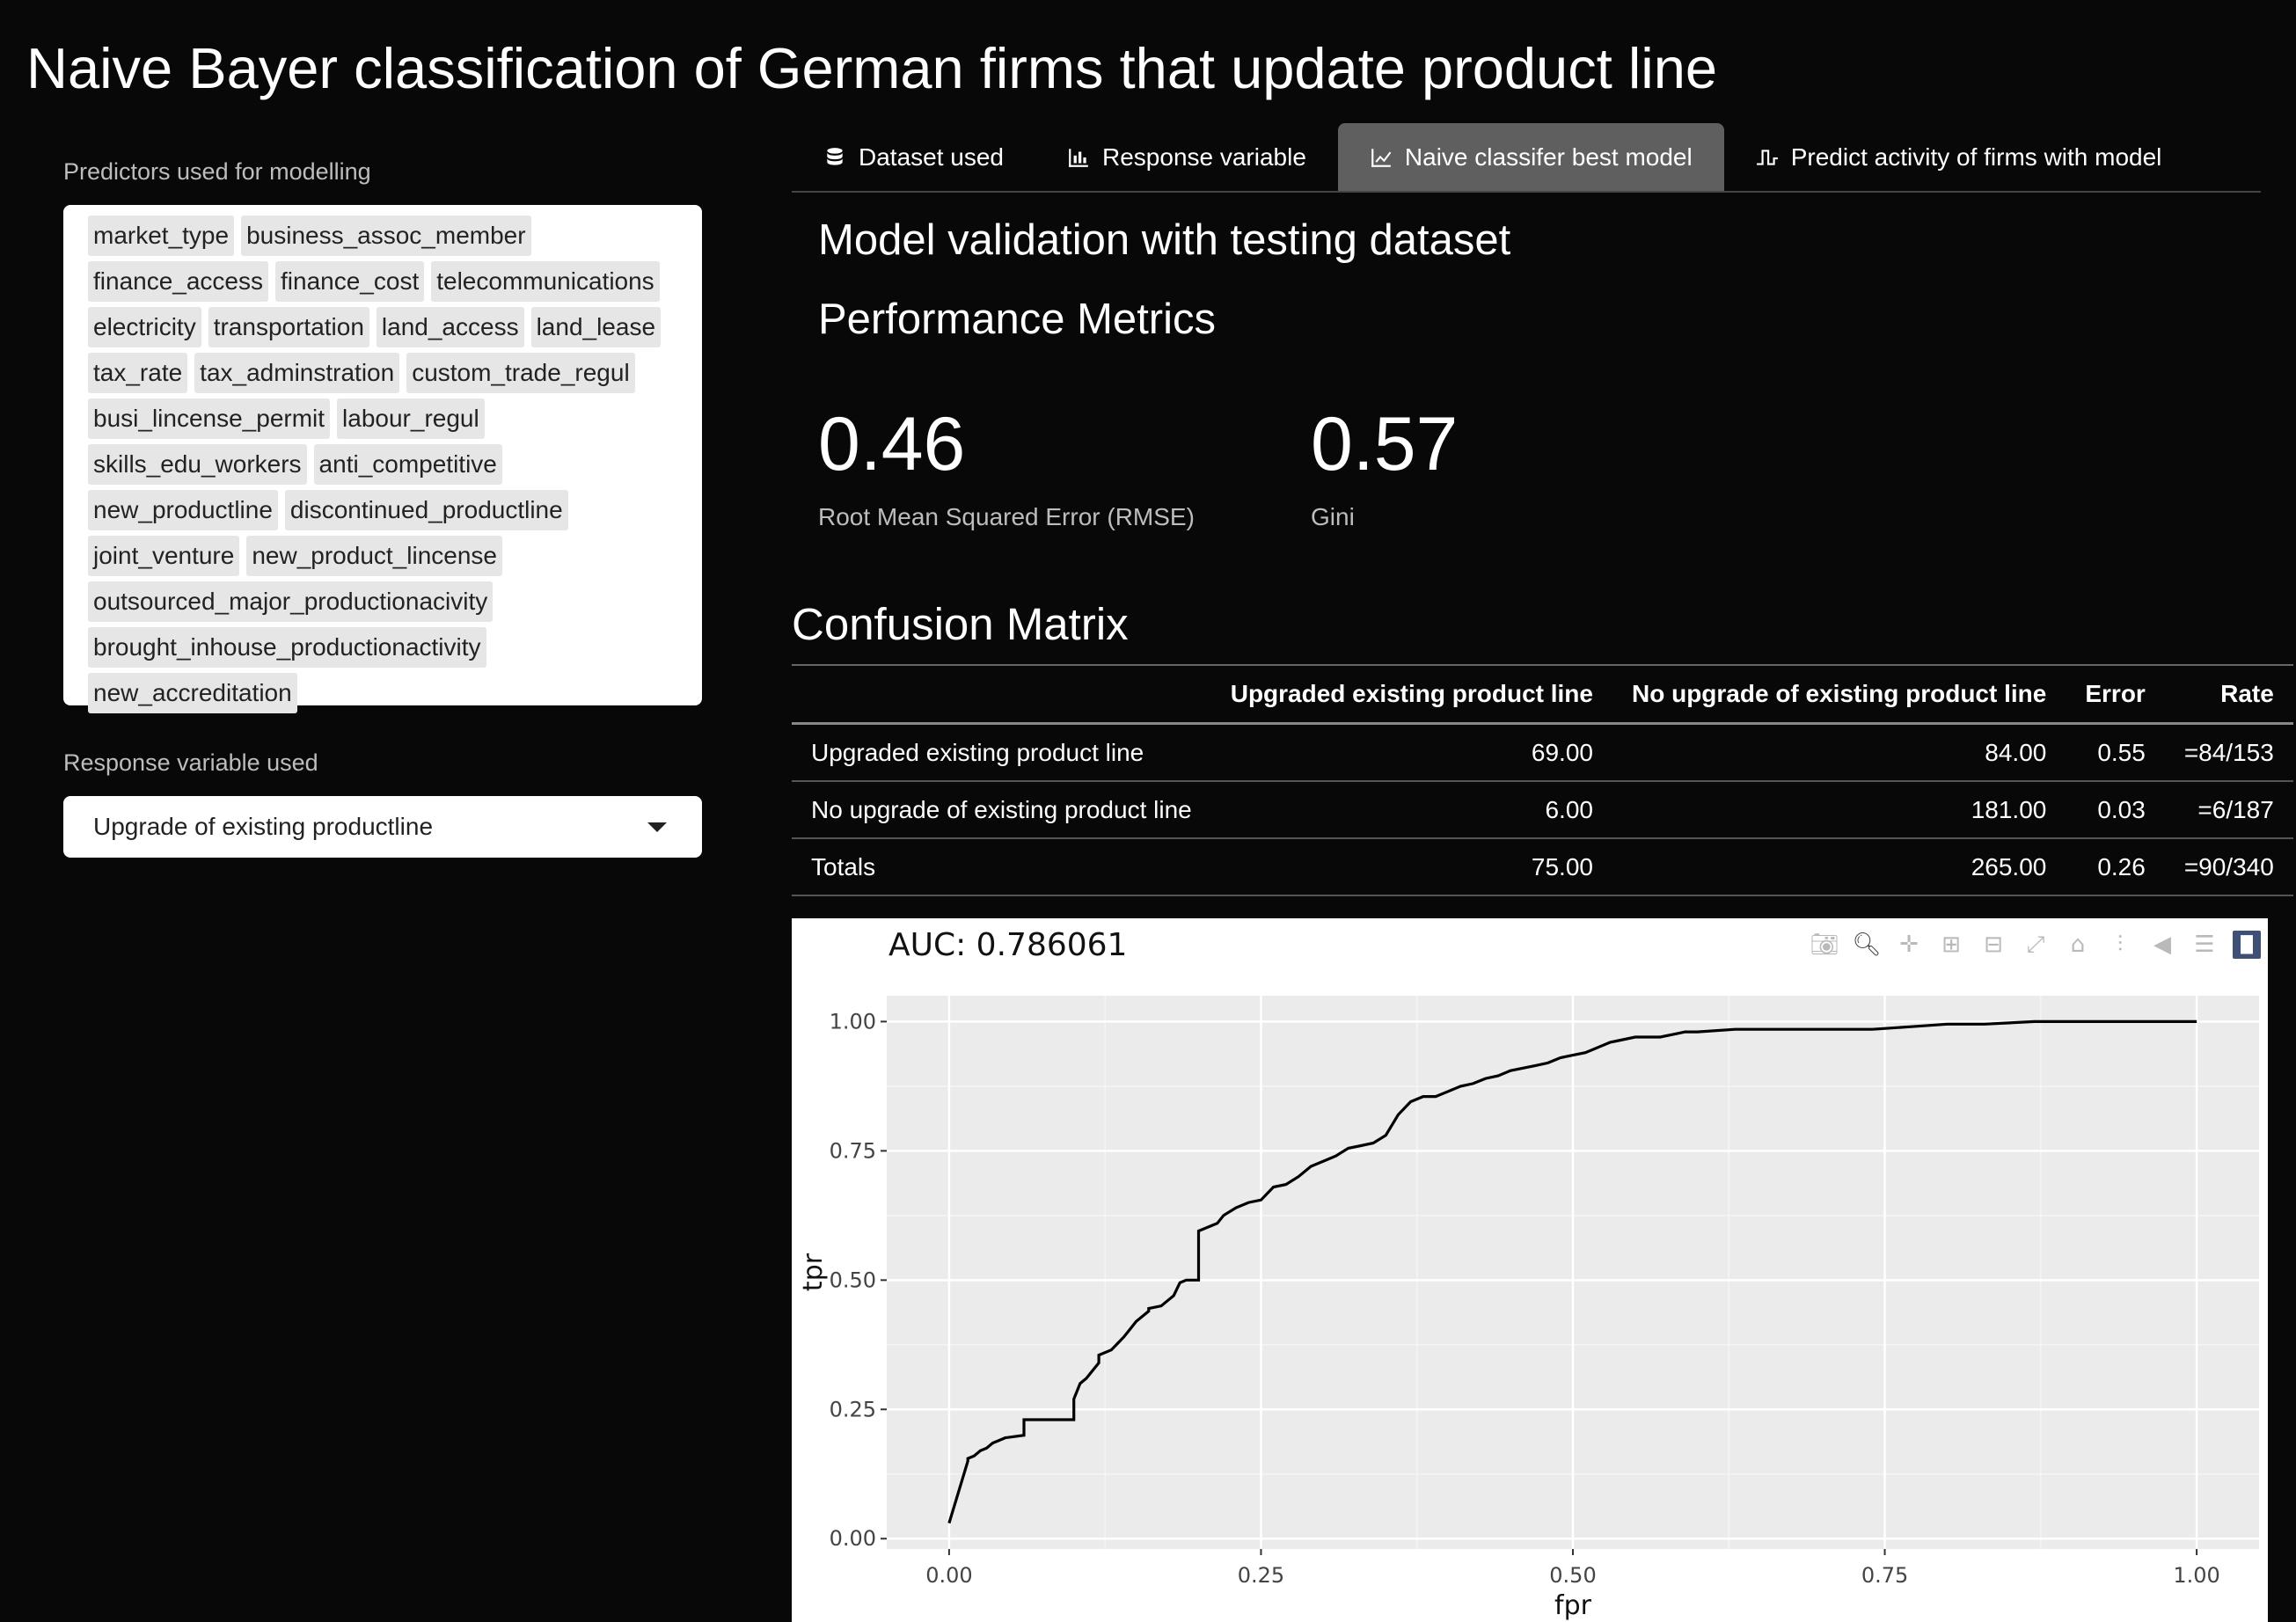  Describe the element at coordinates (450, 327) in the screenshot. I see `predictor-tag: land_access` at that location.